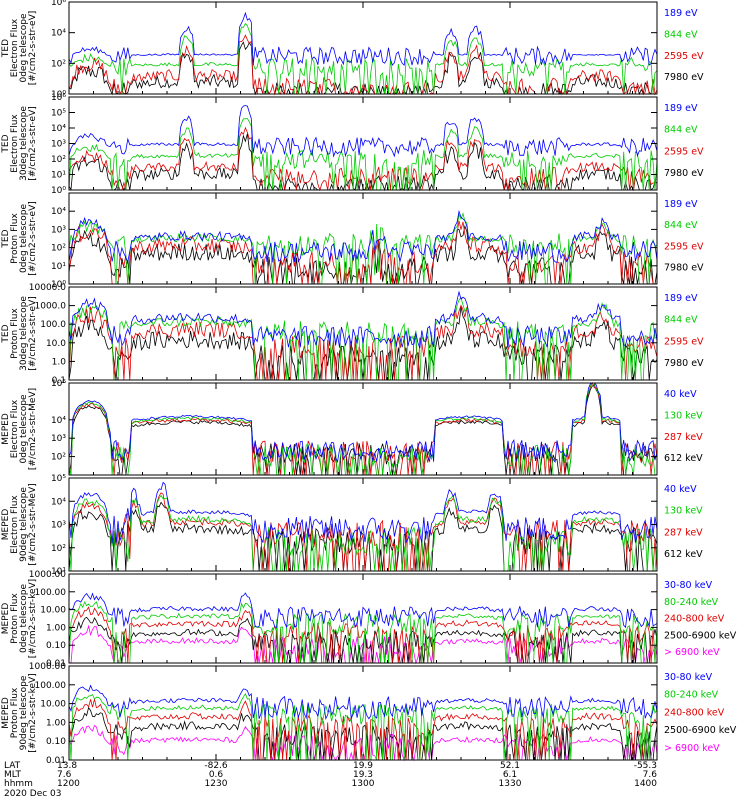 The width and height of the screenshot is (750, 804). I want to click on panel-7-ytick-label: 1000.00, so click(47, 575).